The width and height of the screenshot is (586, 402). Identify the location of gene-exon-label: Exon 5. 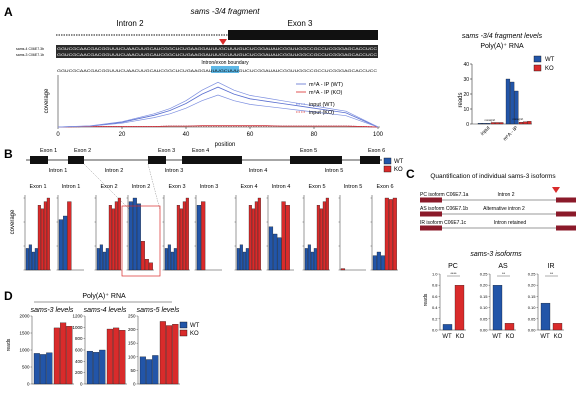
(308, 151).